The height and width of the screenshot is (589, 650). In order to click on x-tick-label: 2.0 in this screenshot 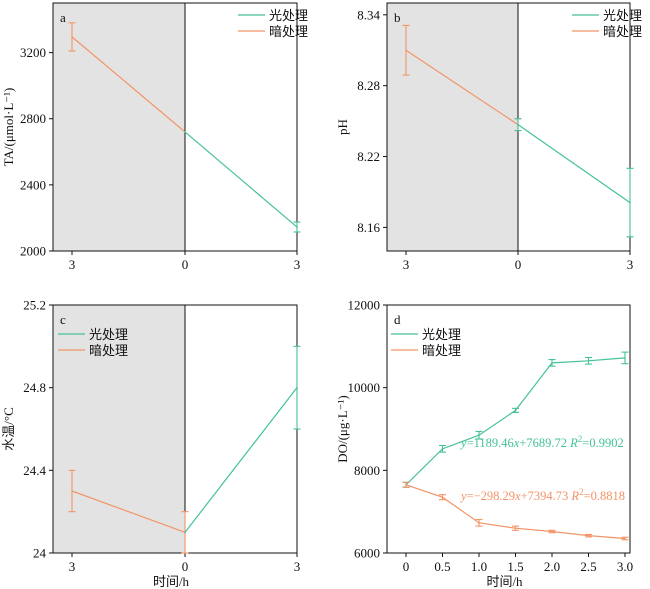, I will do `click(552, 566)`.